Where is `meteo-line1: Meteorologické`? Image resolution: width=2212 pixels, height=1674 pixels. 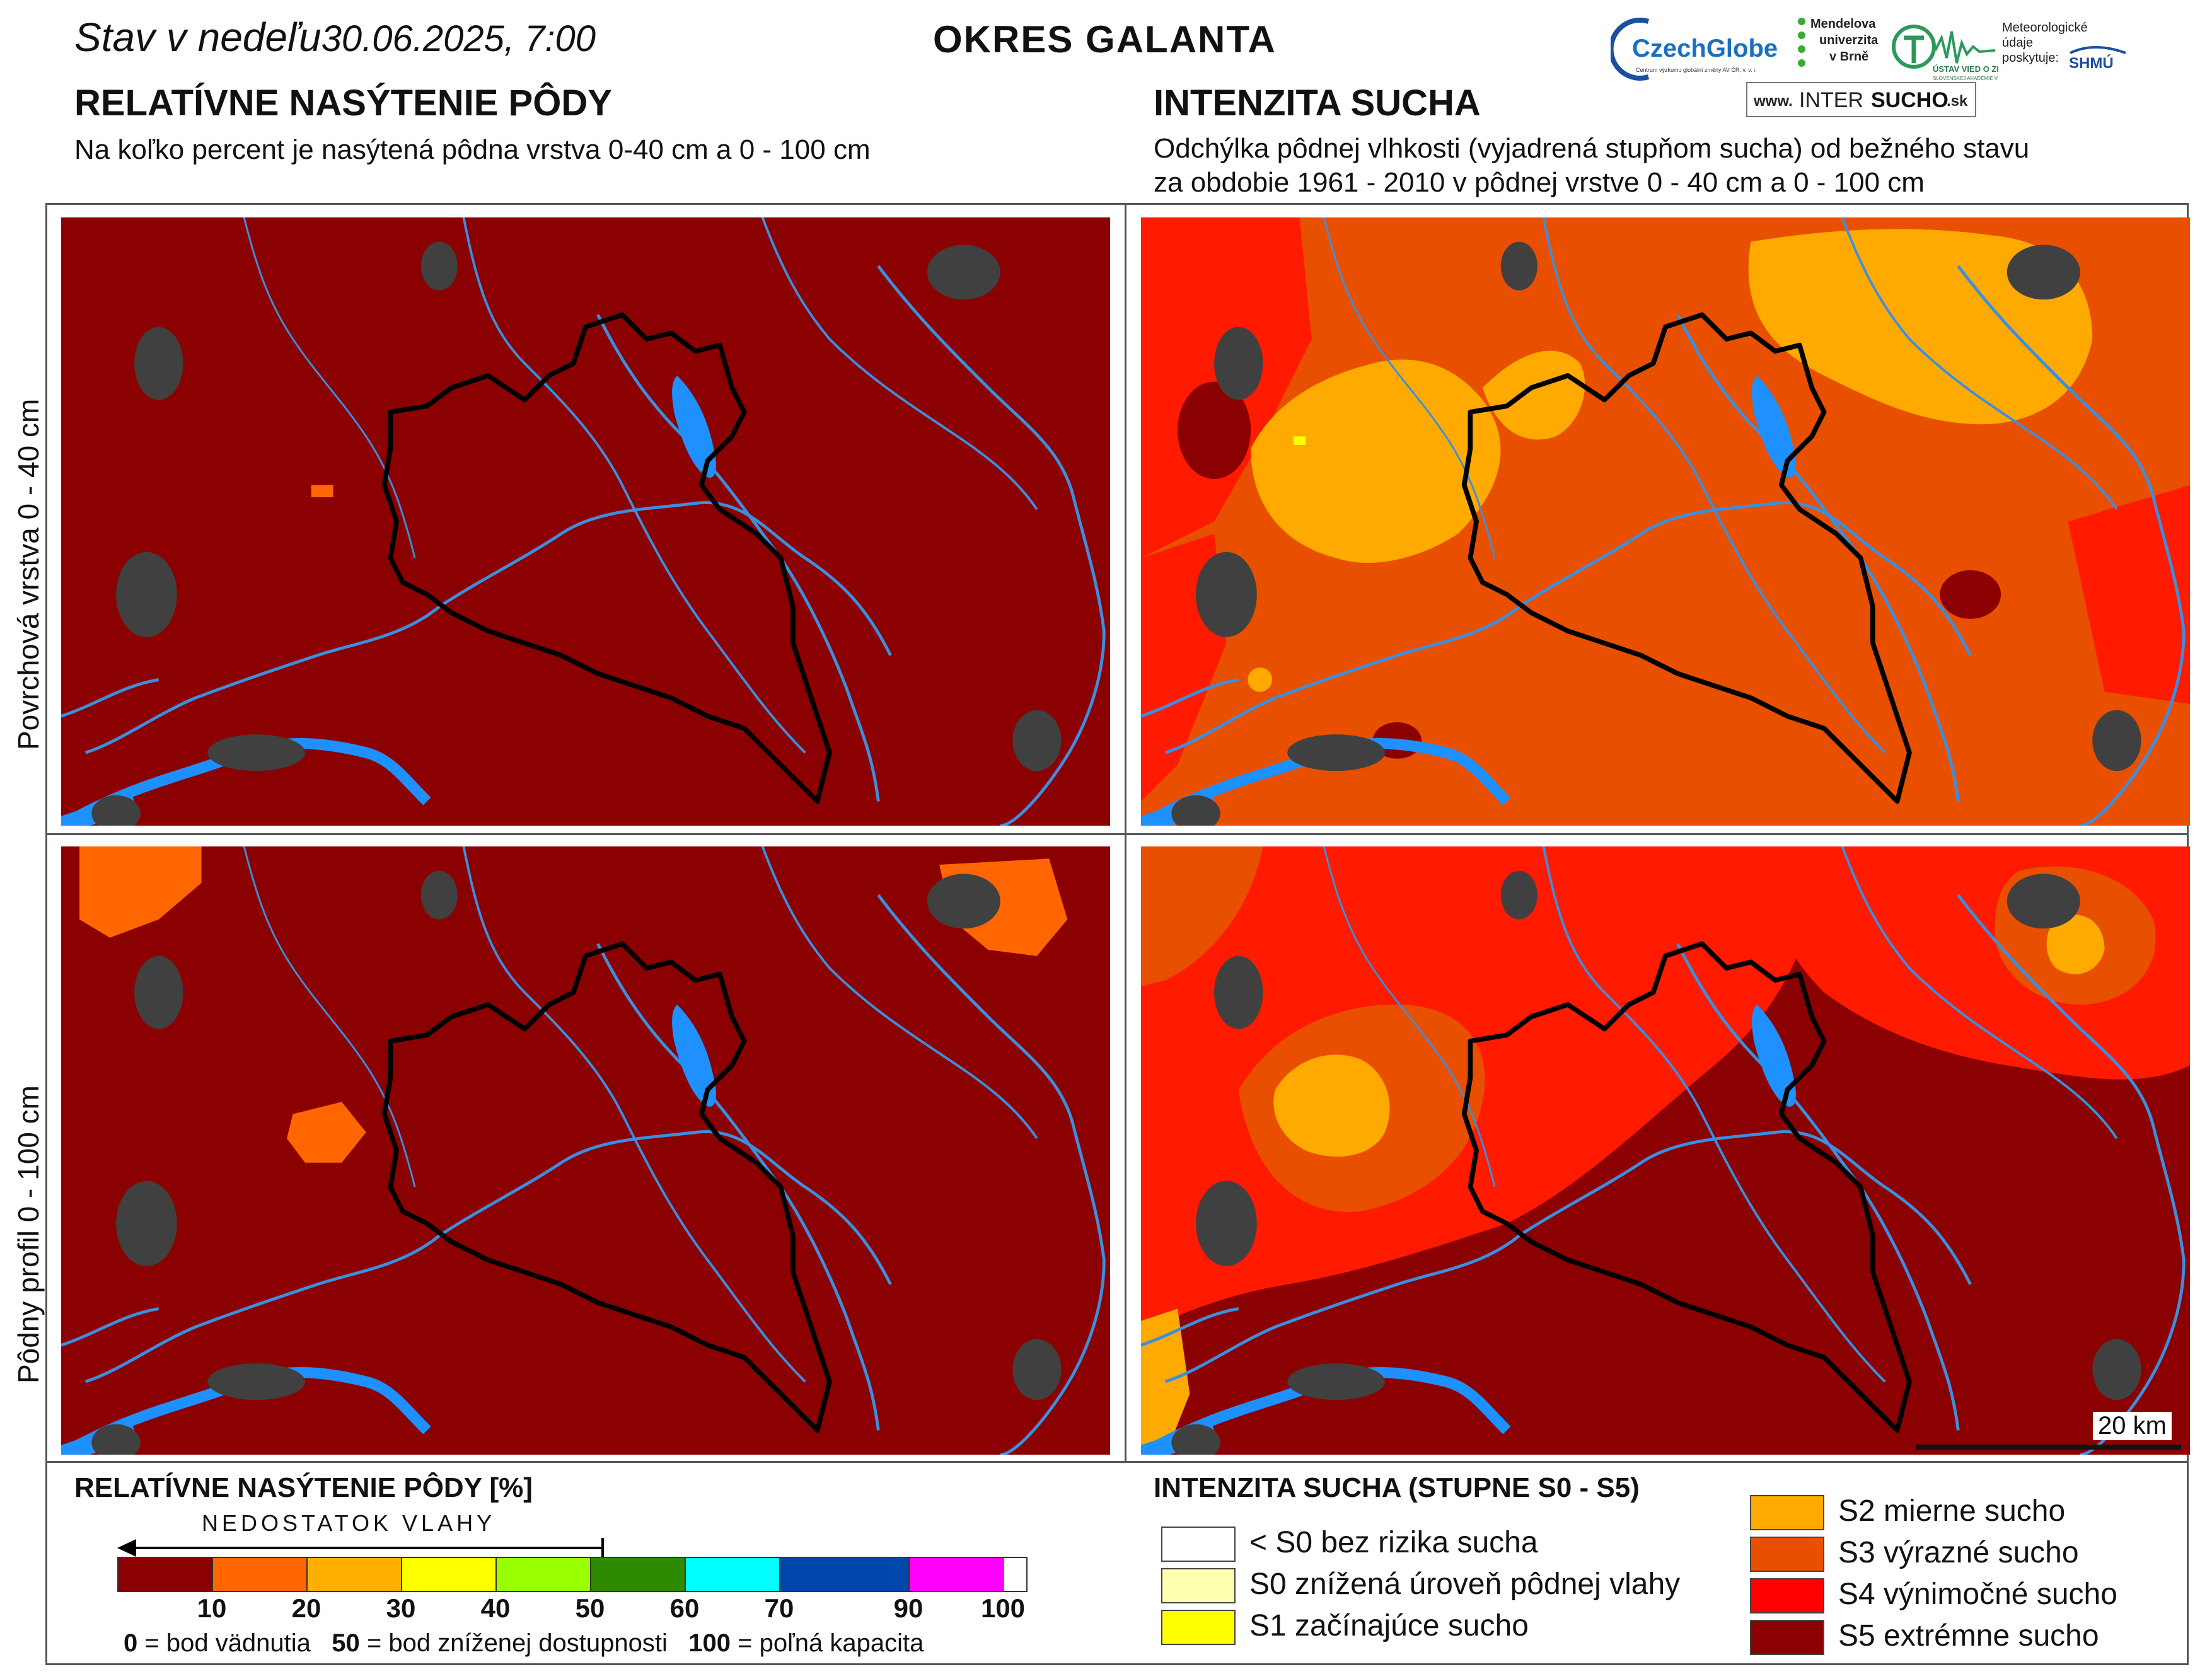 meteo-line1: Meteorologické is located at coordinates (2045, 28).